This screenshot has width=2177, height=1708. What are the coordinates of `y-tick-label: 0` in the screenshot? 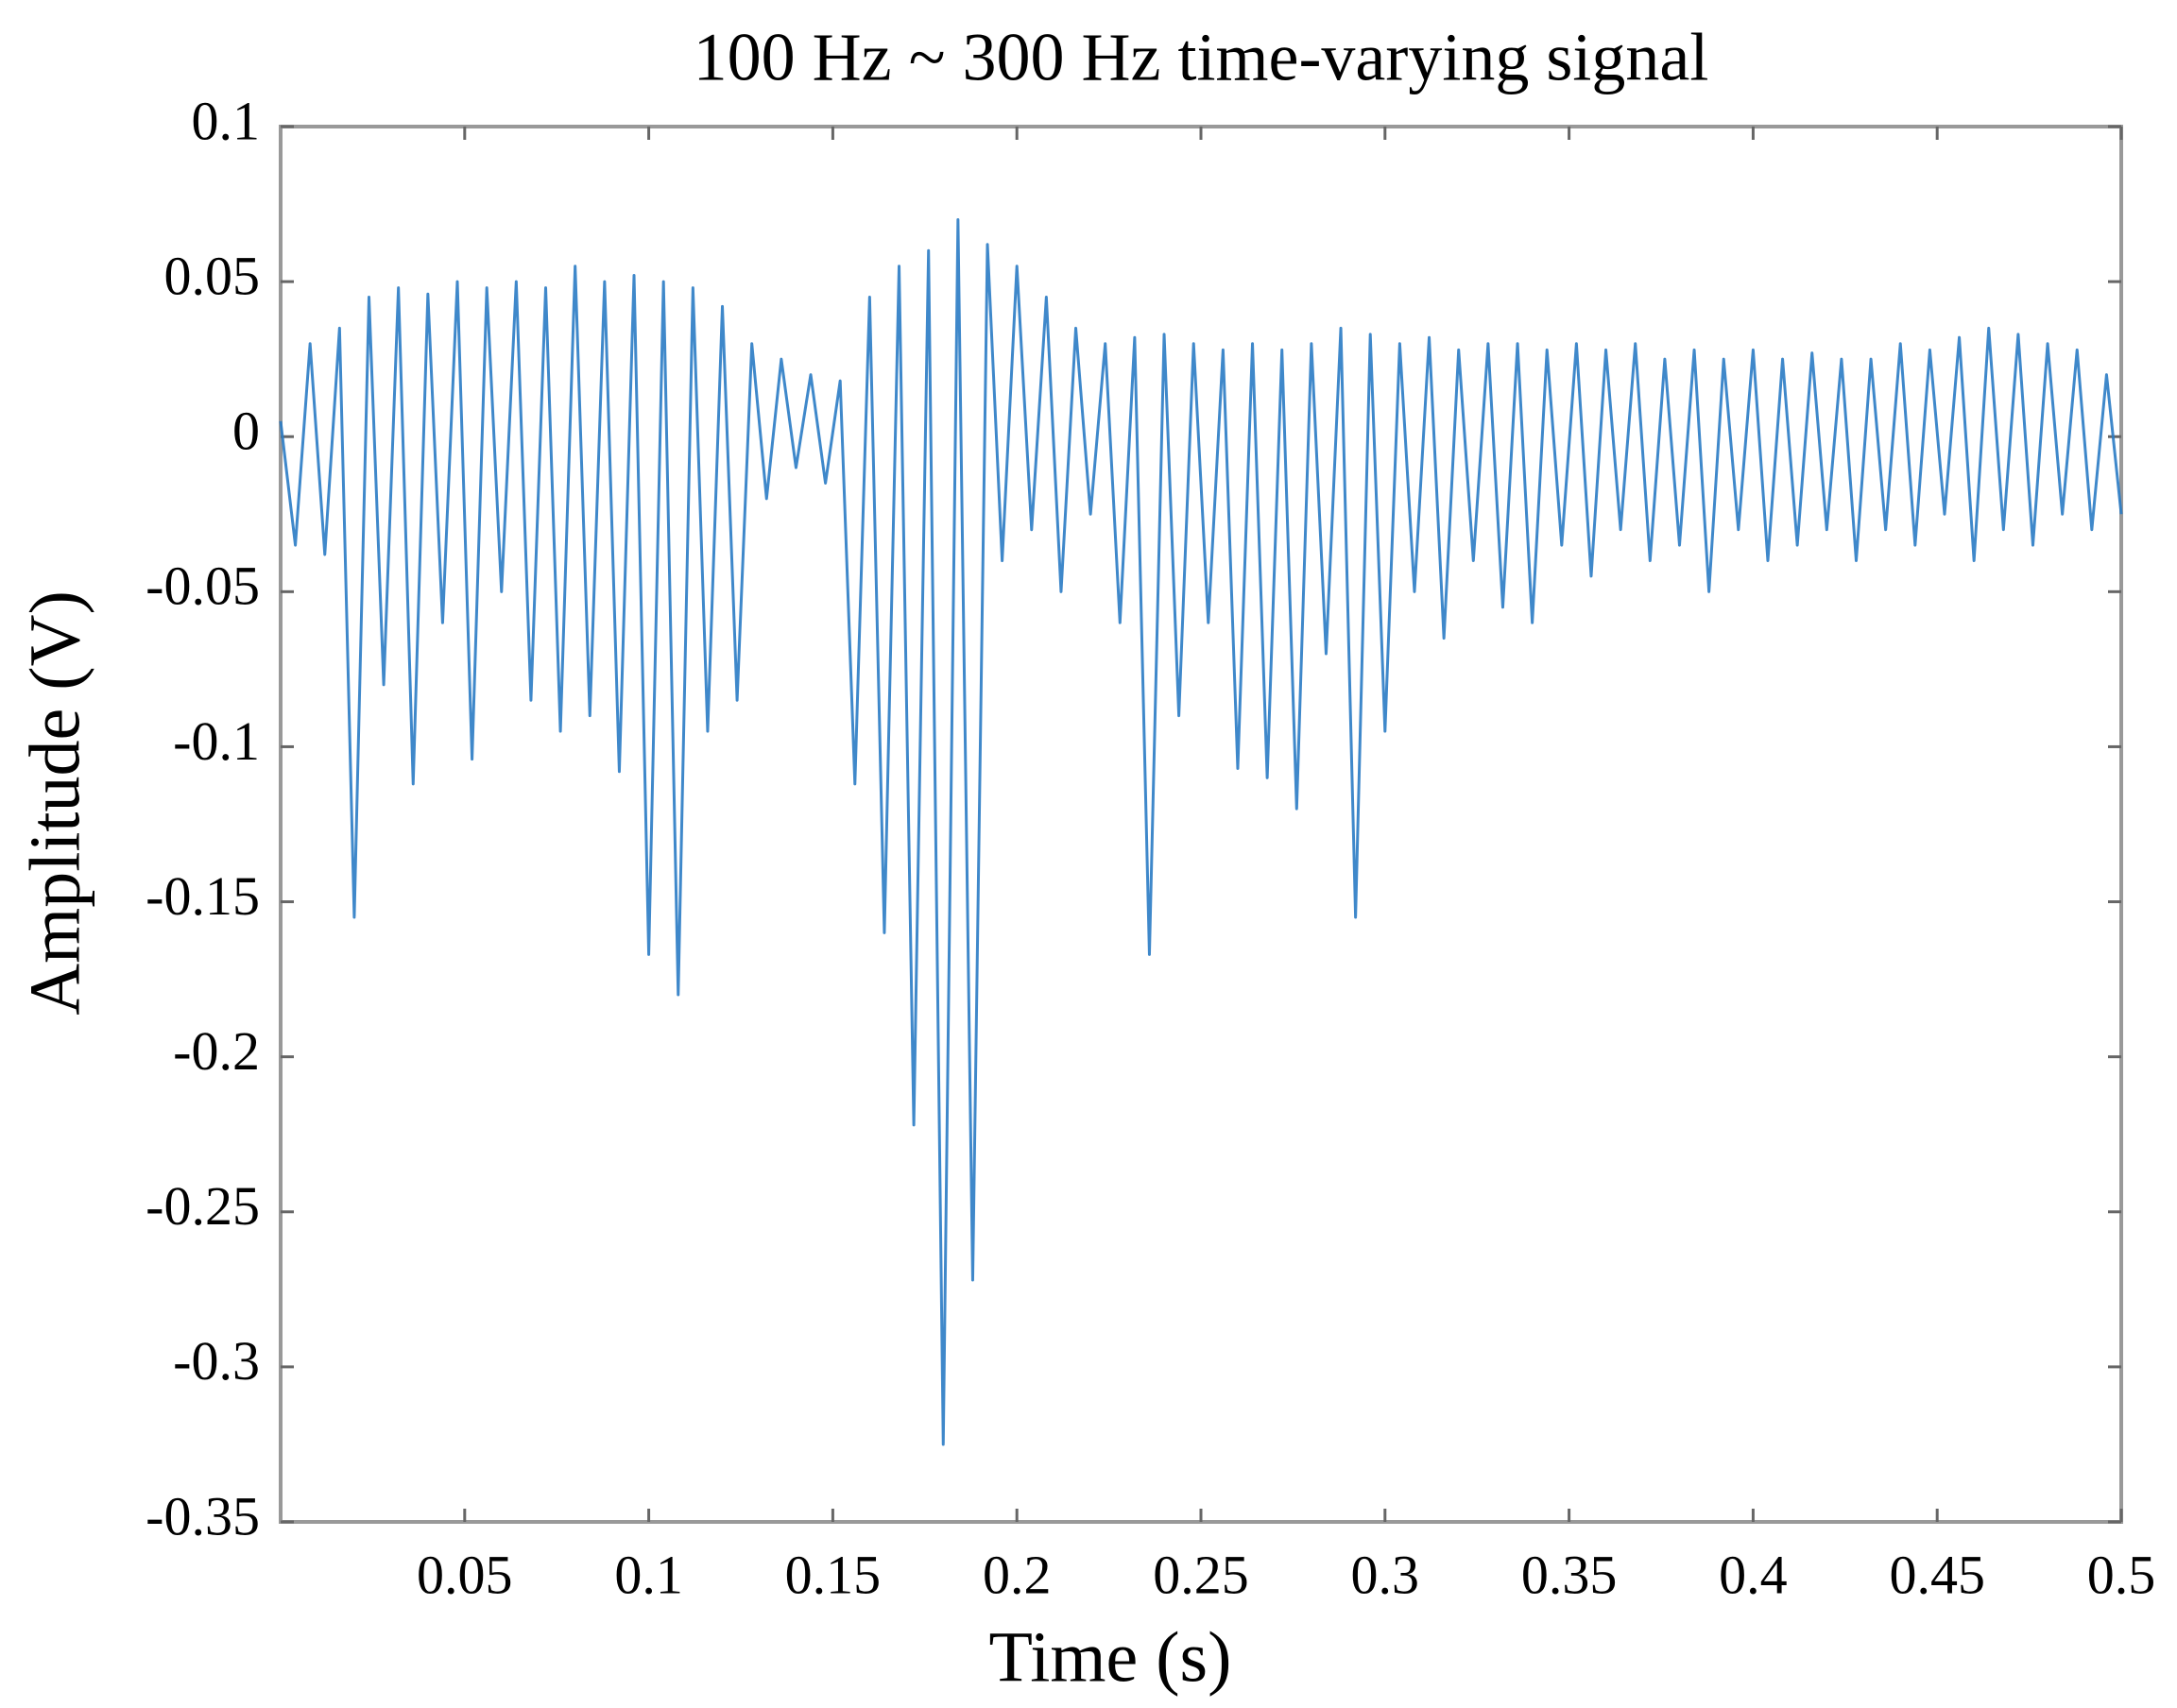 It's located at (246, 432).